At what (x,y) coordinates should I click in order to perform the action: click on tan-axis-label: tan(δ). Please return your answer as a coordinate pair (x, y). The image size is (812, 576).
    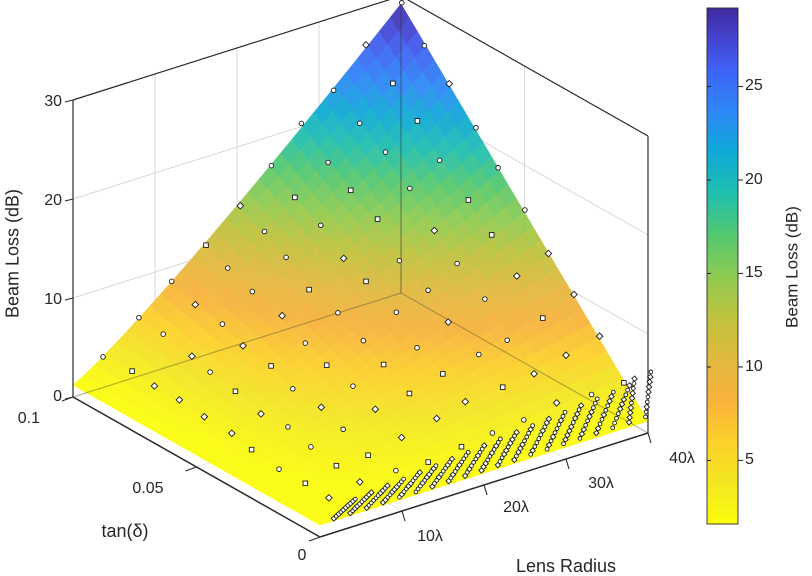
    Looking at the image, I should click on (125, 531).